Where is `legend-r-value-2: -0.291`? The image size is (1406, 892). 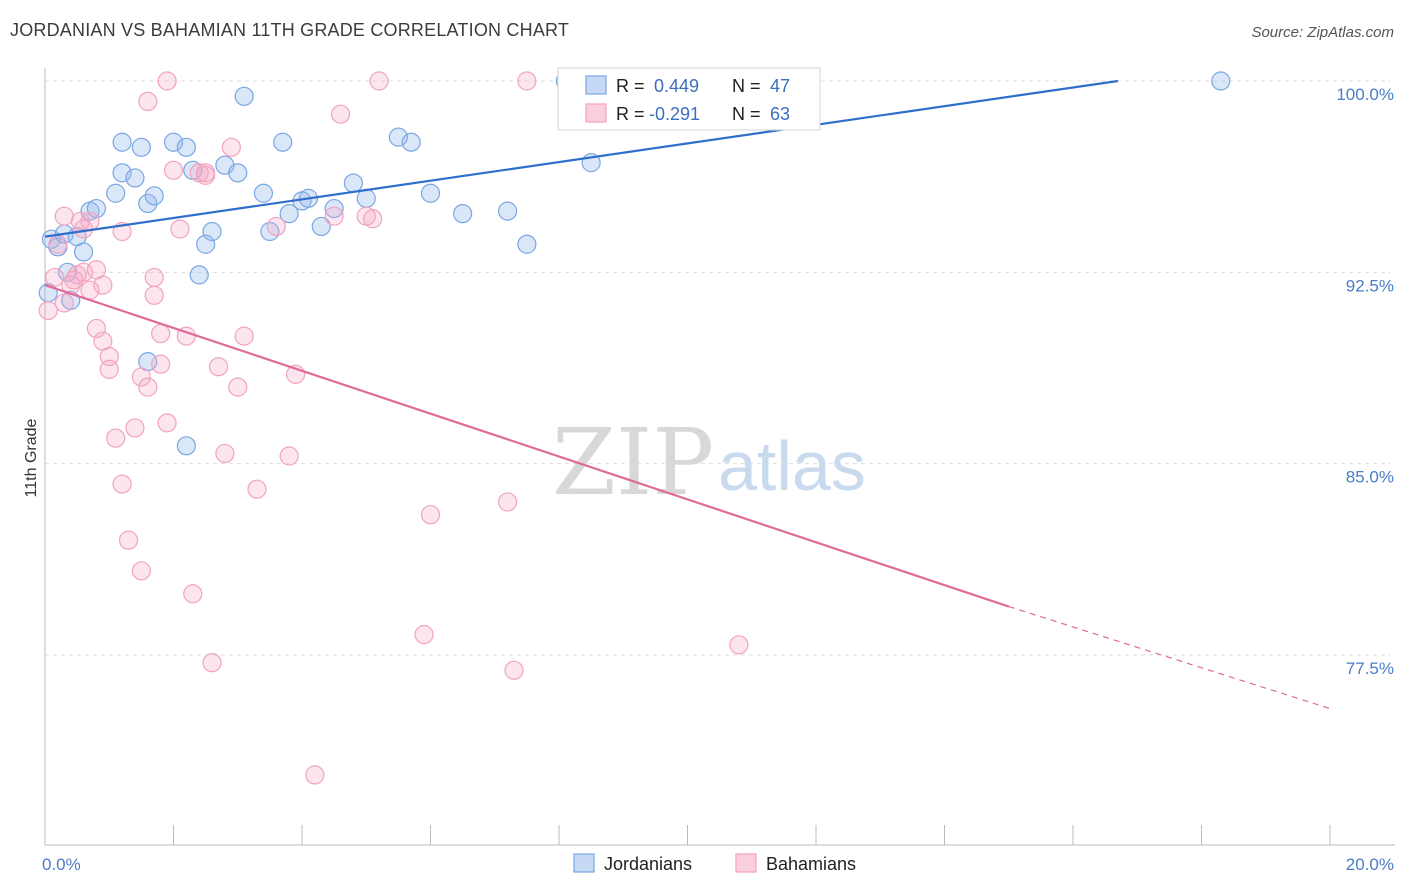 legend-r-value-2: -0.291 is located at coordinates (674, 114).